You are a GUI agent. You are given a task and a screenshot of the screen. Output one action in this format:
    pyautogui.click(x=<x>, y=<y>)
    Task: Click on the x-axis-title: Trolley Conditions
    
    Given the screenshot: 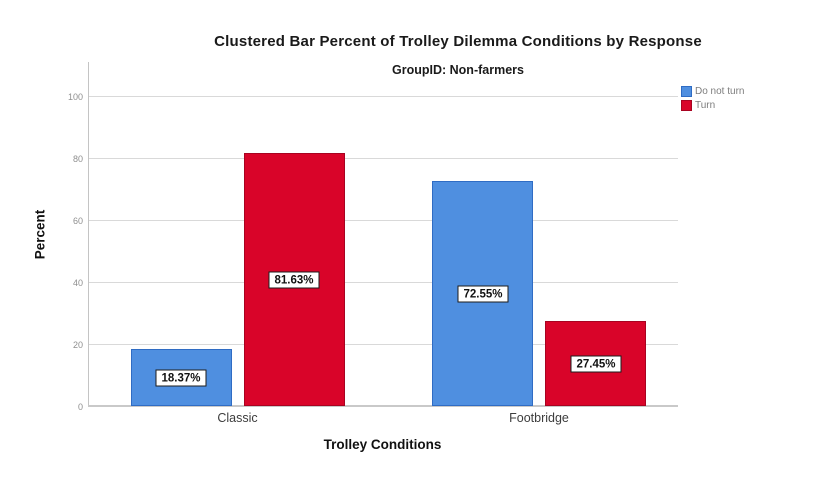 What is the action you would take?
    pyautogui.click(x=382, y=444)
    